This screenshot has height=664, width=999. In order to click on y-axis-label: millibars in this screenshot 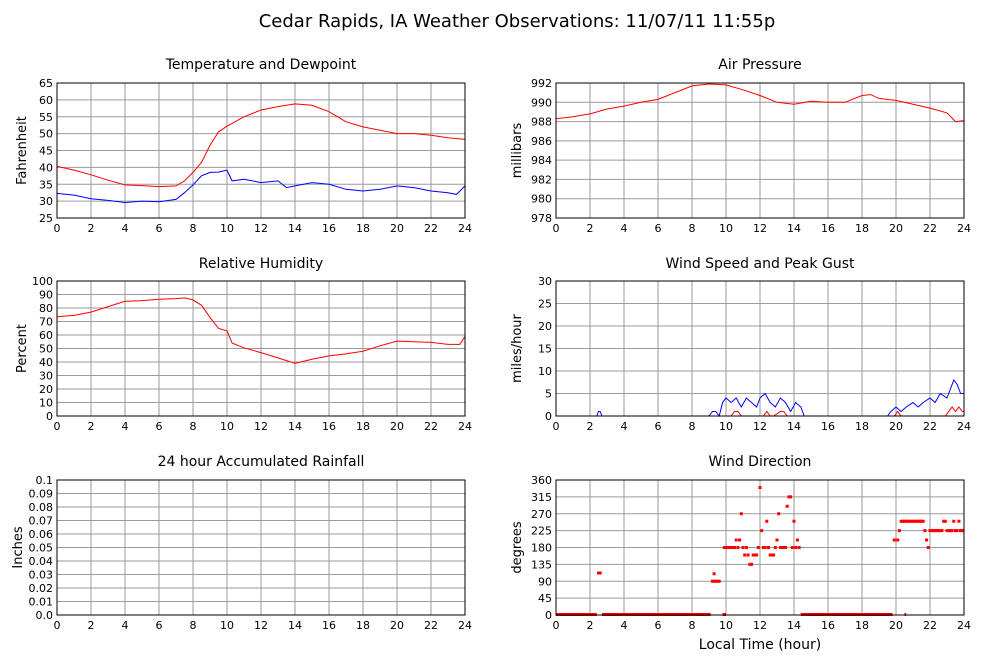, I will do `click(517, 151)`.